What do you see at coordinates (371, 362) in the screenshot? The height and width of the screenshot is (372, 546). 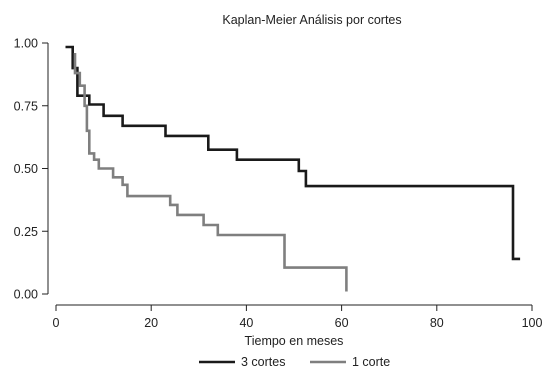 I see `legend-label-2: 1 corte` at bounding box center [371, 362].